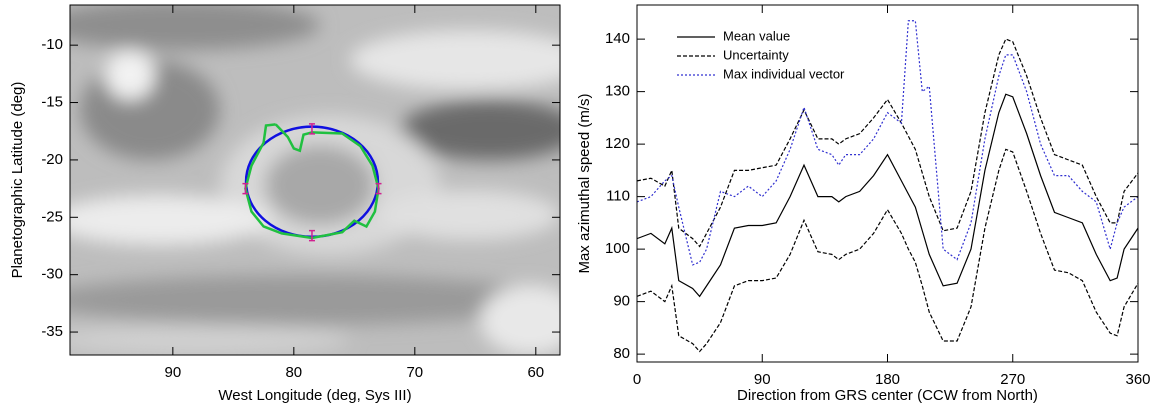 Image resolution: width=1152 pixels, height=408 pixels. What do you see at coordinates (52, 44) in the screenshot?
I see `y-tick-label: -10` at bounding box center [52, 44].